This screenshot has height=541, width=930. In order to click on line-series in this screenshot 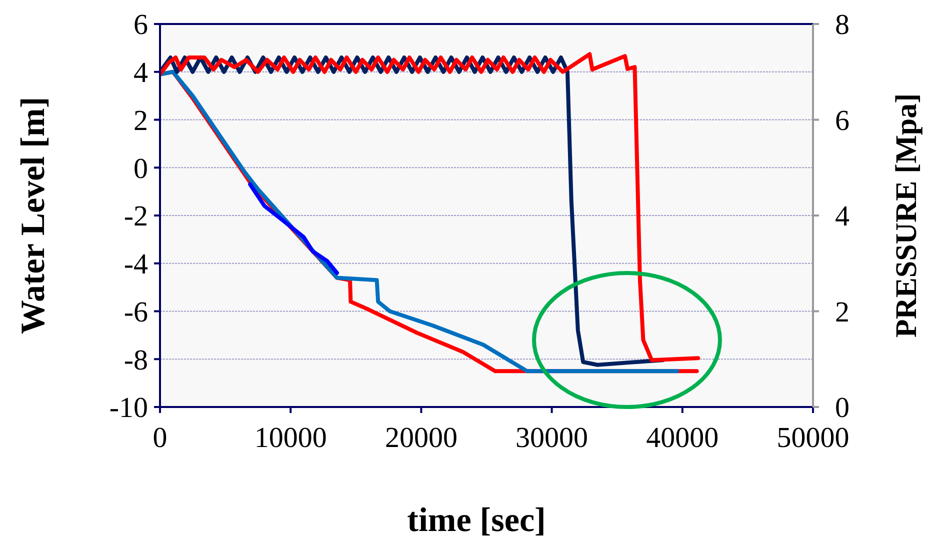, I will do `click(293, 228)`.